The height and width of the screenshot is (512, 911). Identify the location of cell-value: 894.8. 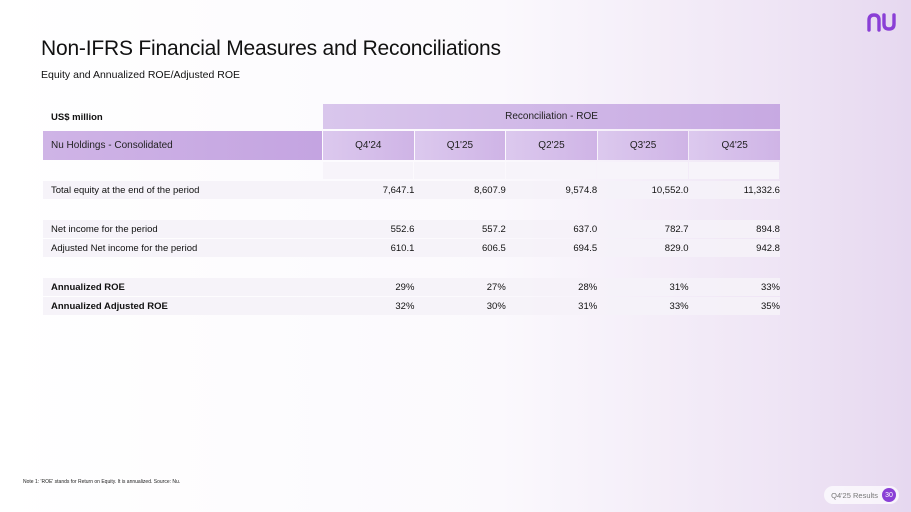
(768, 229).